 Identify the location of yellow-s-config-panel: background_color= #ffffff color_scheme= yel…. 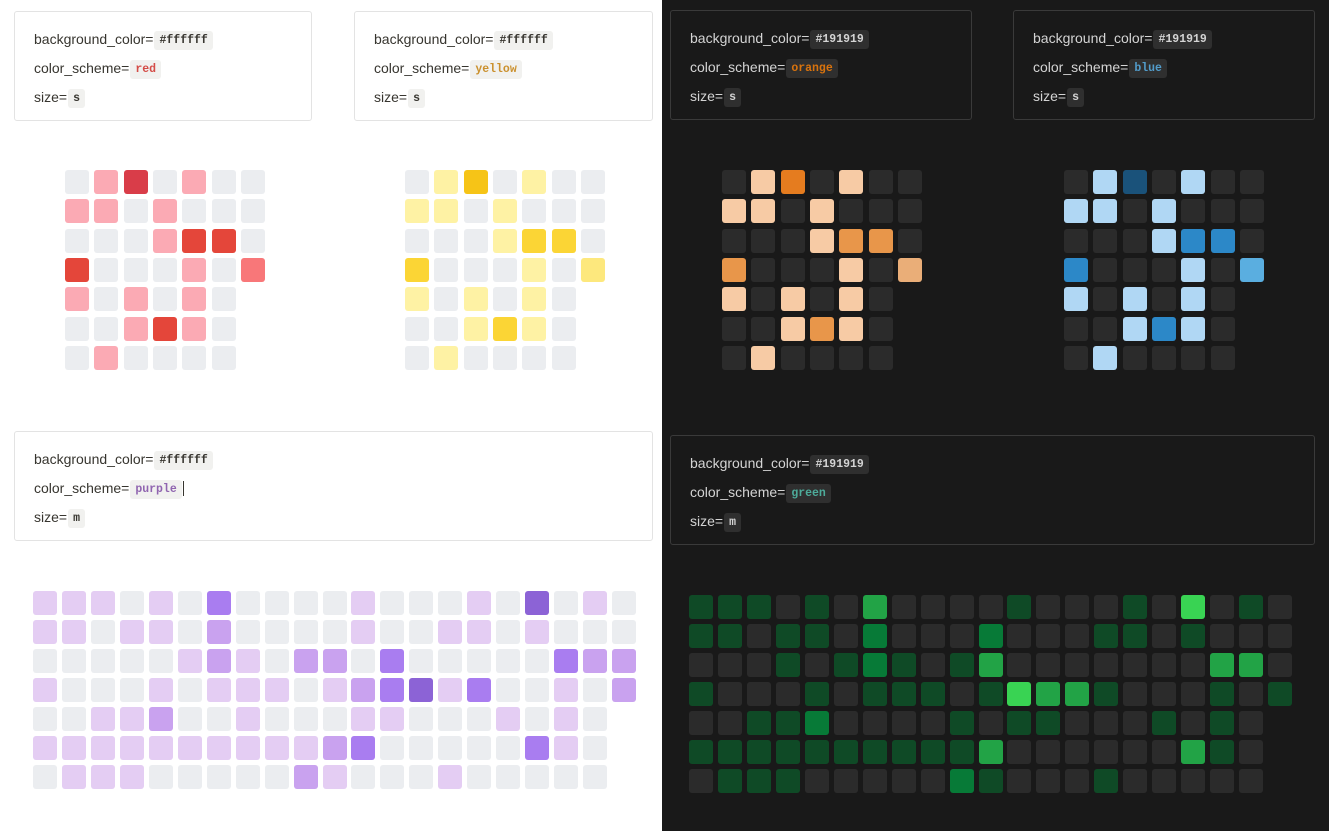
(503, 66).